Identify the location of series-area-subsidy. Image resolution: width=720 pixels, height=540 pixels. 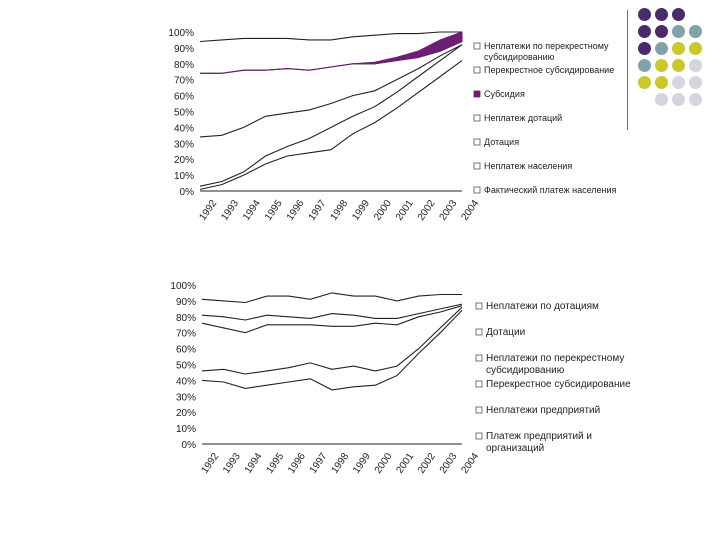
(331, 52).